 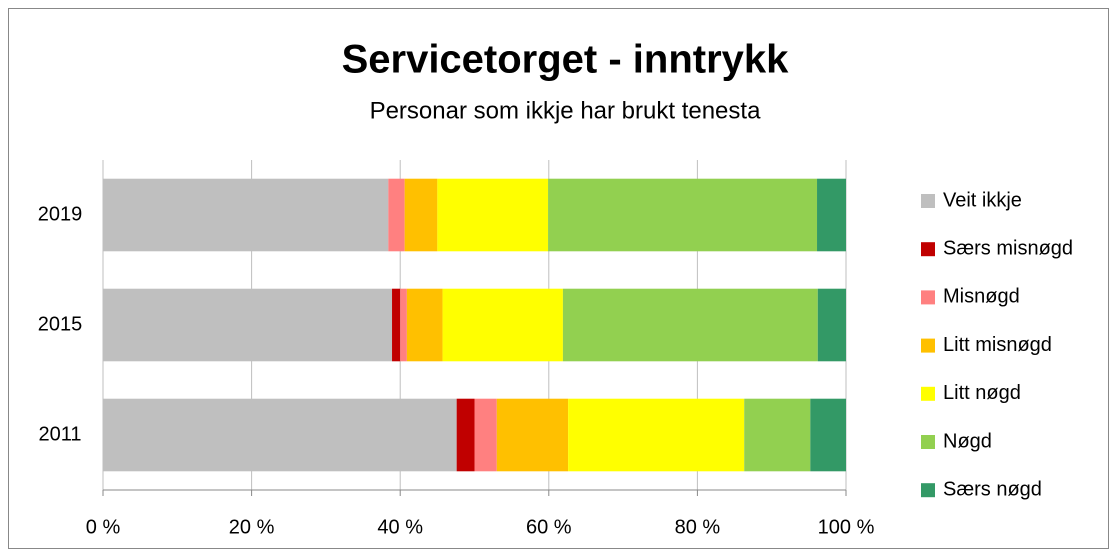 I want to click on y-tick-label: 2015, so click(x=60, y=324).